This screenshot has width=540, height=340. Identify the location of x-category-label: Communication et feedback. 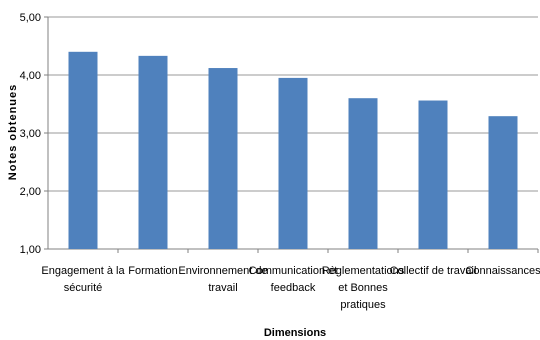
(293, 279).